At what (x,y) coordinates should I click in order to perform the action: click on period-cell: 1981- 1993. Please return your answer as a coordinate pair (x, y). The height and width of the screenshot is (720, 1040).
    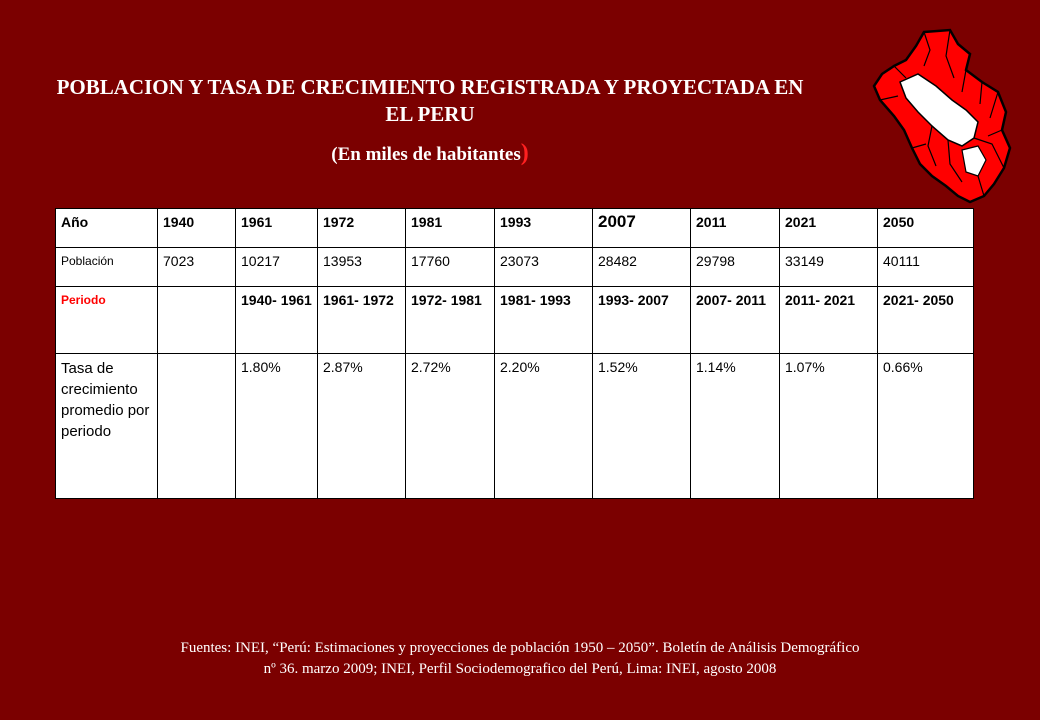
    Looking at the image, I should click on (543, 320).